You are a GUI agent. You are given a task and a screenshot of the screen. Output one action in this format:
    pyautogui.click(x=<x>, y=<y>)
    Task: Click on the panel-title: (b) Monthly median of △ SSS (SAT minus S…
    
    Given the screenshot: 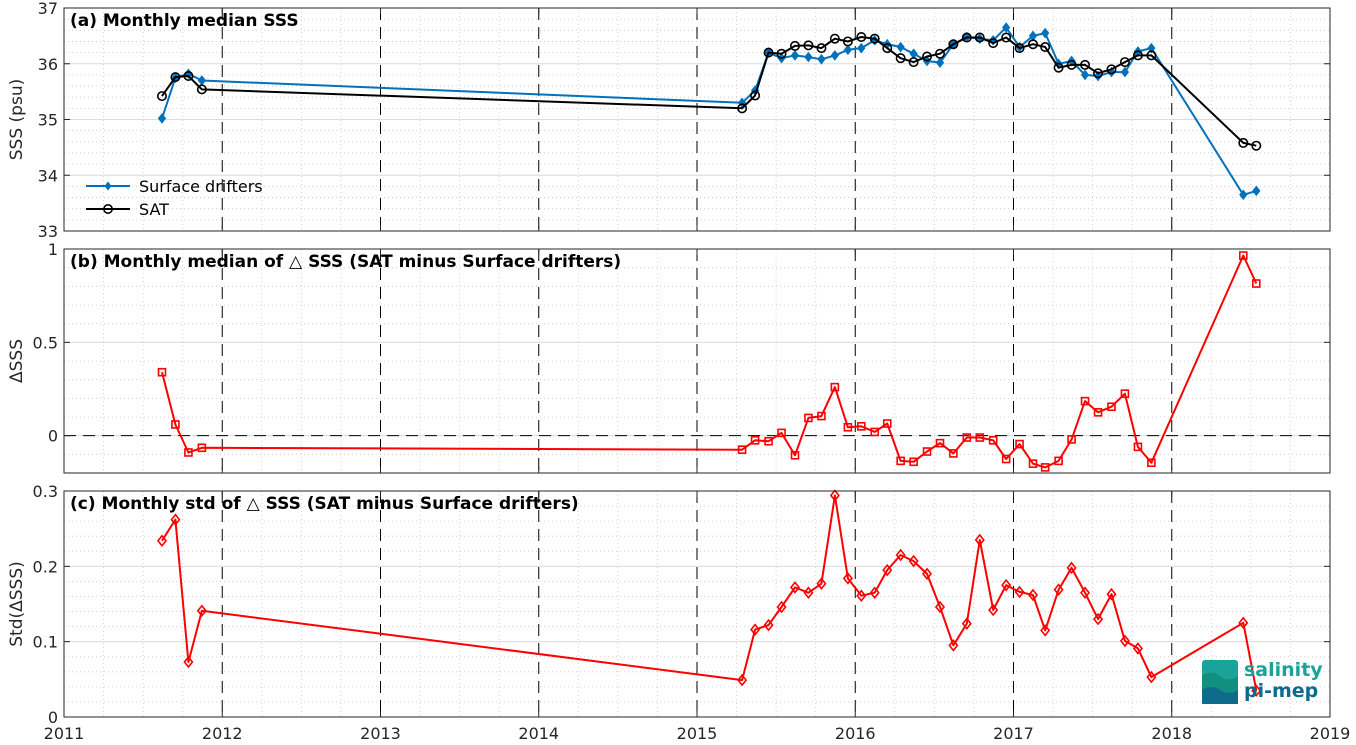 What is the action you would take?
    pyautogui.click(x=345, y=262)
    